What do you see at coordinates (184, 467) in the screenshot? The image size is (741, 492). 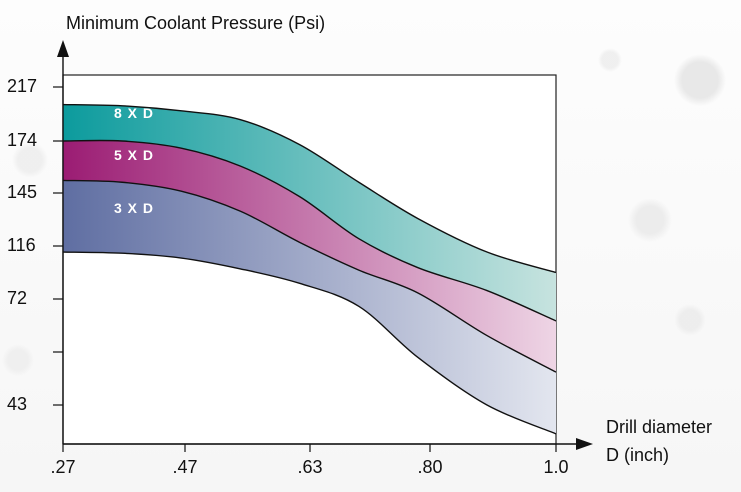 I see `x-tick-label-1: .47` at bounding box center [184, 467].